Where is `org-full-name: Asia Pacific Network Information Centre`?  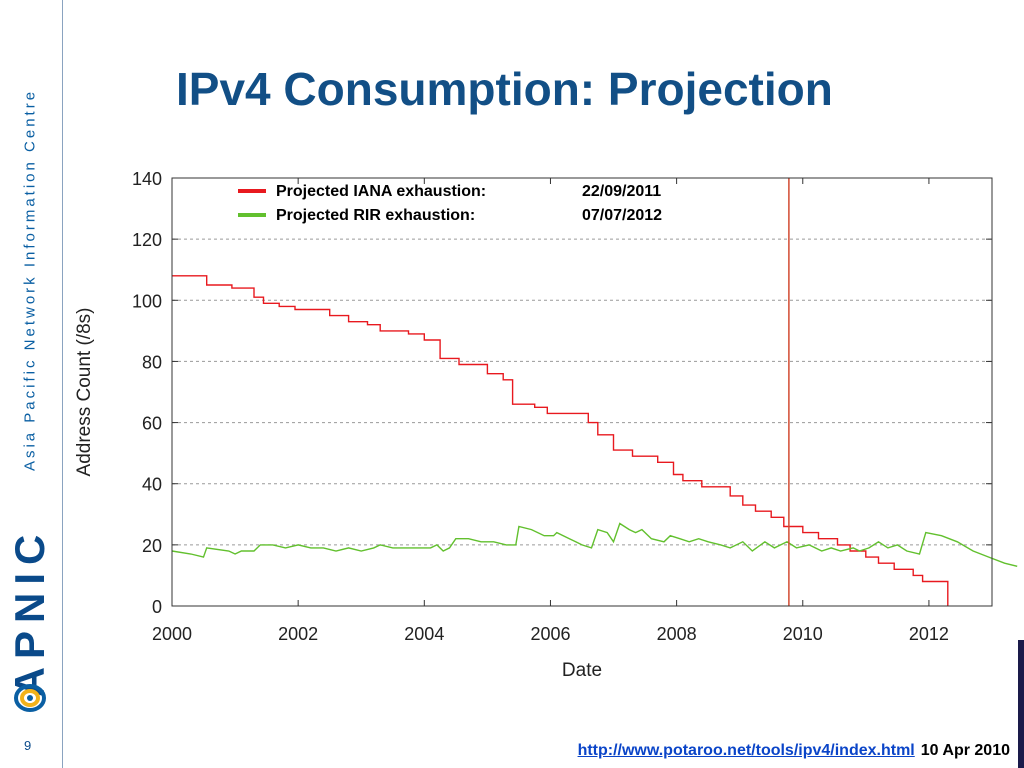 org-full-name: Asia Pacific Network Information Centre is located at coordinates (30, 280).